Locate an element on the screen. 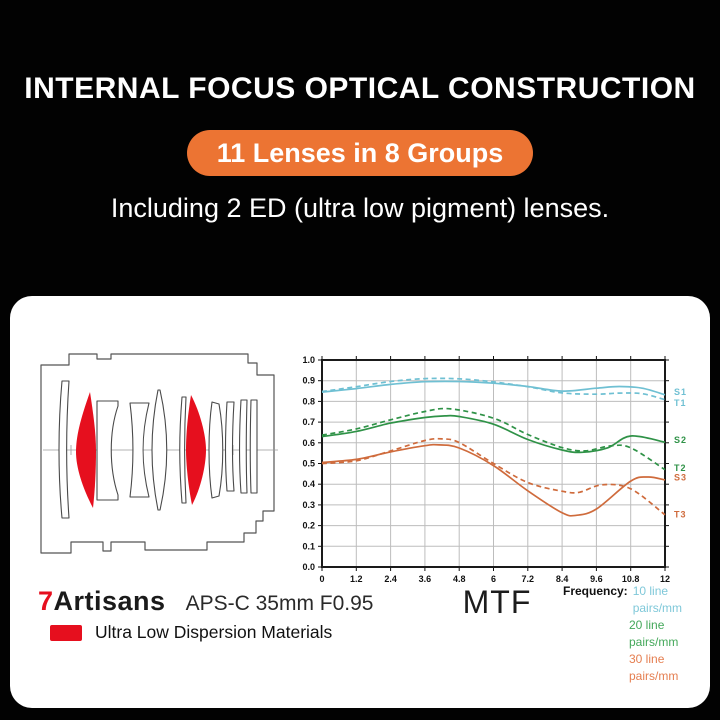  legend-row-10: Frequency: 10 line pairs/mm is located at coordinates (636, 600).